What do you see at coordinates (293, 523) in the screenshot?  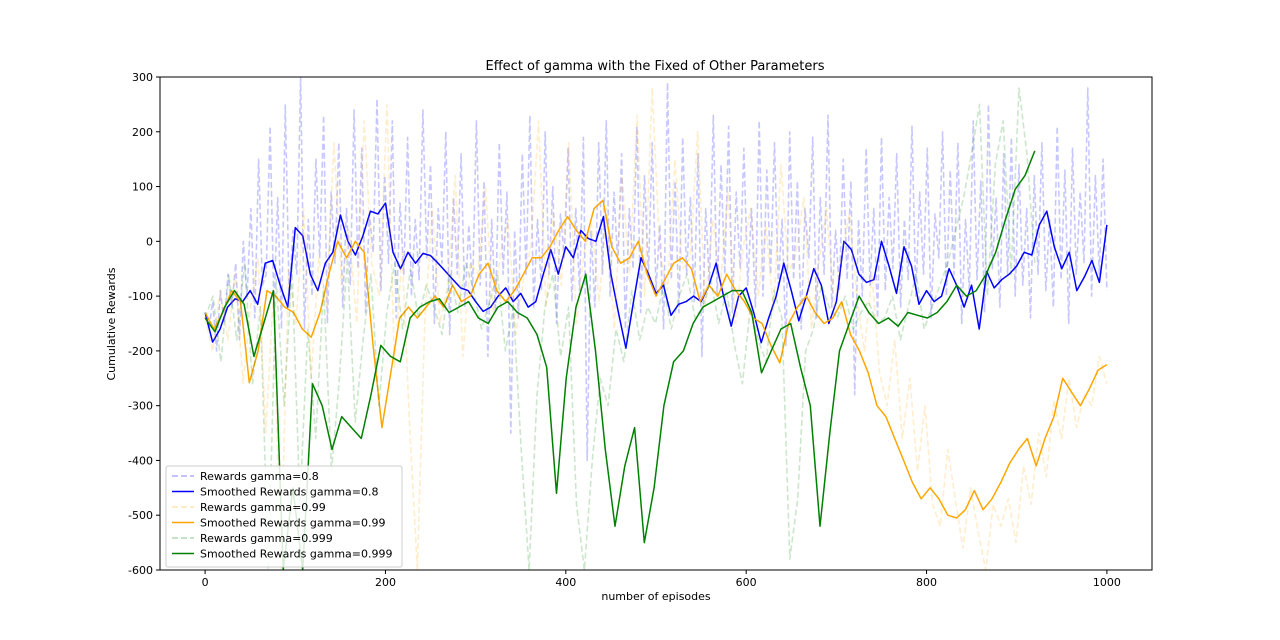 I see `legend-label-3: Smoothed Rewards gamma=0.99` at bounding box center [293, 523].